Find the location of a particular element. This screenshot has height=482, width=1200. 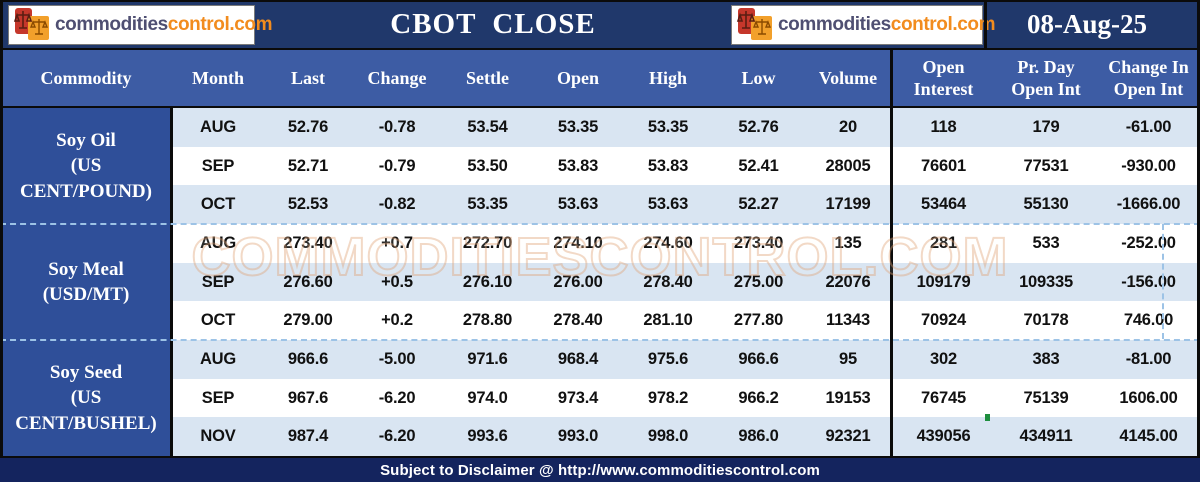

volume-oi-divider is located at coordinates (891, 253).